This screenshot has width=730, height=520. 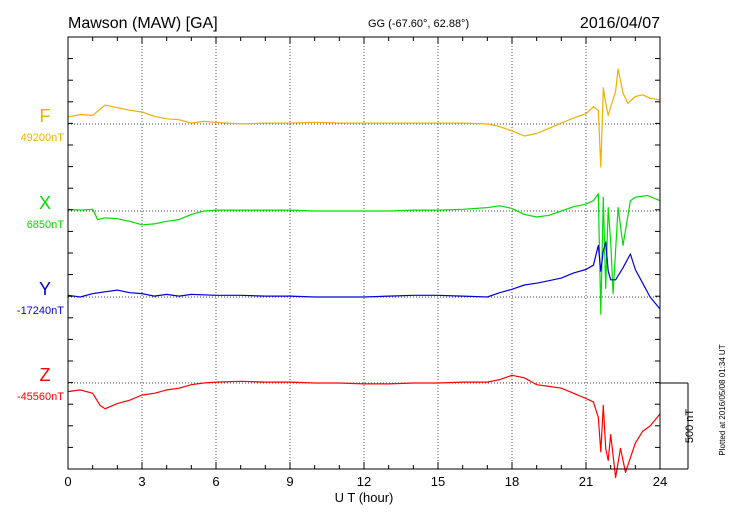 I want to click on component-y-baseline: -17240nT, so click(x=40, y=311).